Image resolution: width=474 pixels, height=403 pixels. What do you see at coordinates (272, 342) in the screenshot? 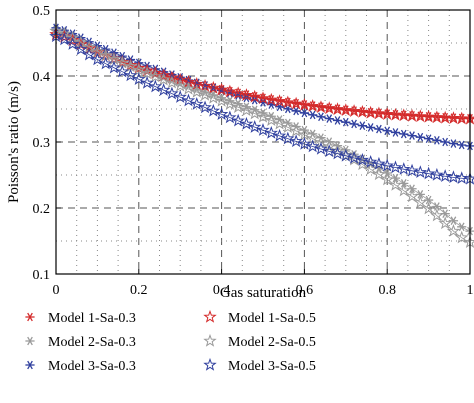
I see `legend-label: Model 2-Sa-0.5` at bounding box center [272, 342].